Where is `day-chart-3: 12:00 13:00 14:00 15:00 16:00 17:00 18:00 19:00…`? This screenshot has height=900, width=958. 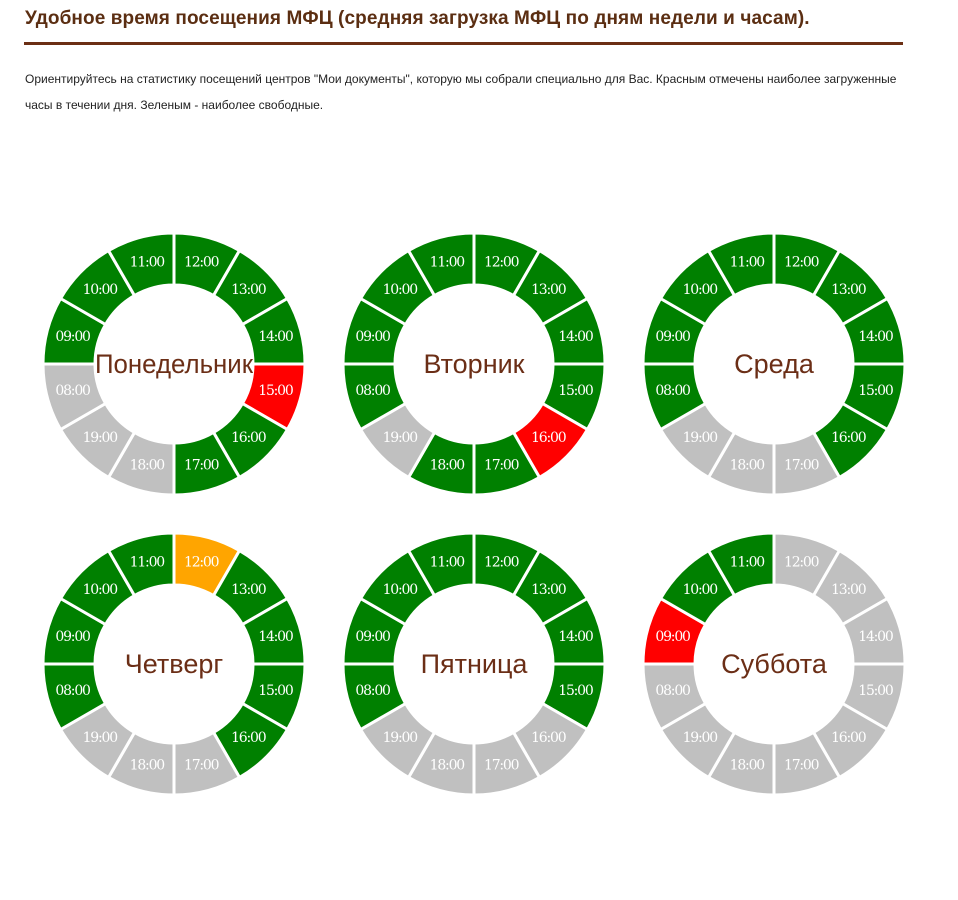 day-chart-3: 12:00 13:00 14:00 15:00 16:00 17:00 18:00 19:00… is located at coordinates (774, 364).